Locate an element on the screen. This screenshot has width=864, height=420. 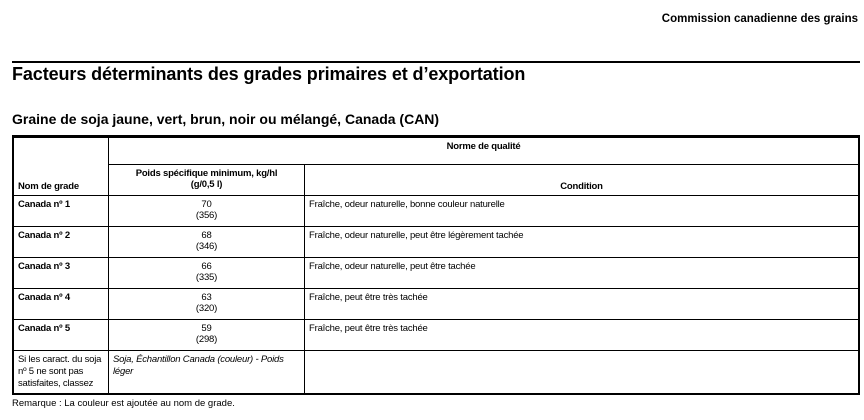
grade-name: Canada nº 5 is located at coordinates (60, 335).